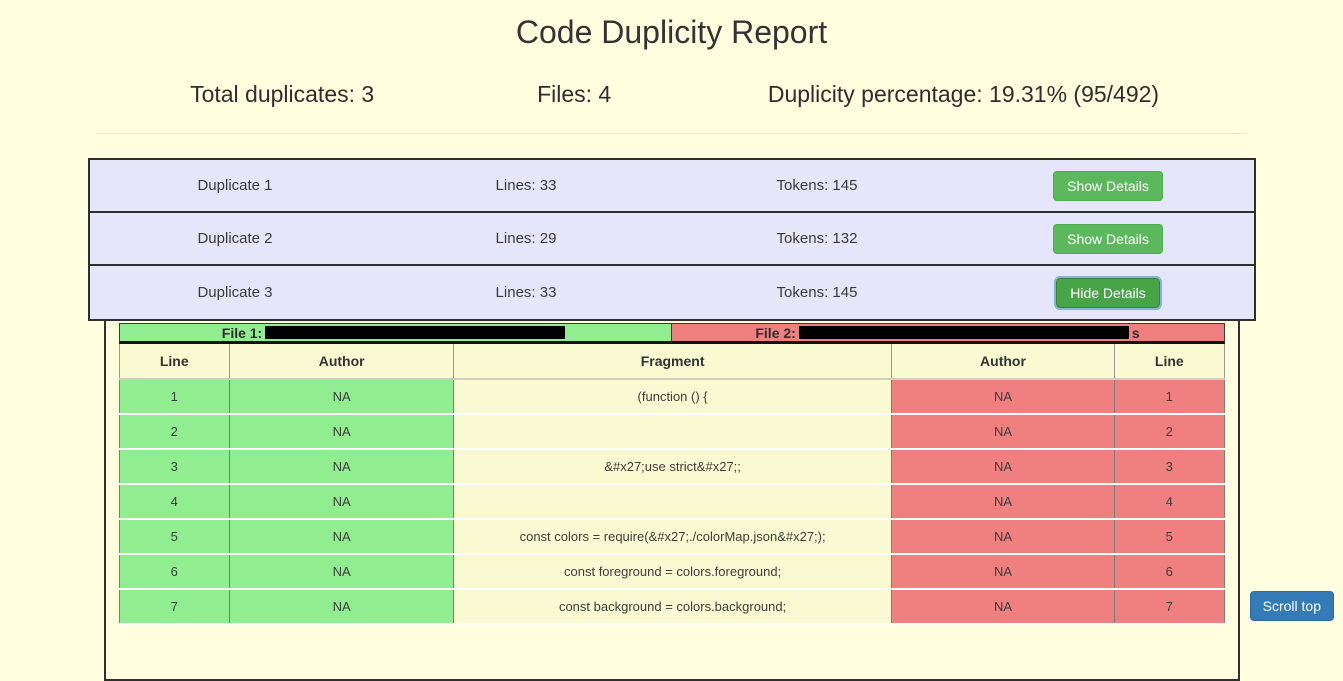 The height and width of the screenshot is (681, 1343). Describe the element at coordinates (526, 238) in the screenshot. I see `duplicate-lines: Lines: 29` at that location.